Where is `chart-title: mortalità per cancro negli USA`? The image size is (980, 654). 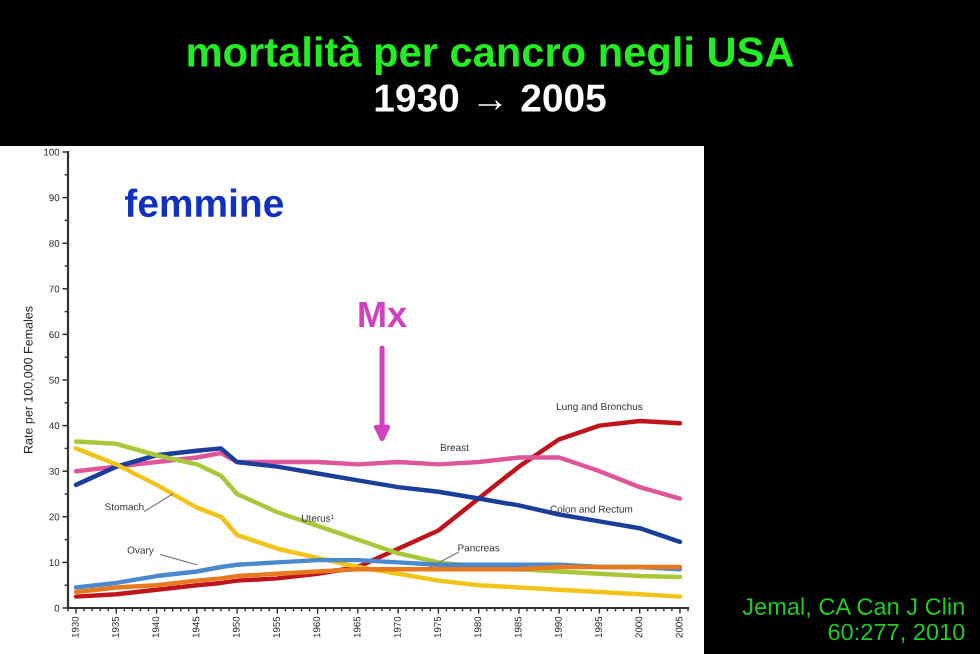
chart-title: mortalità per cancro negli USA is located at coordinates (491, 55).